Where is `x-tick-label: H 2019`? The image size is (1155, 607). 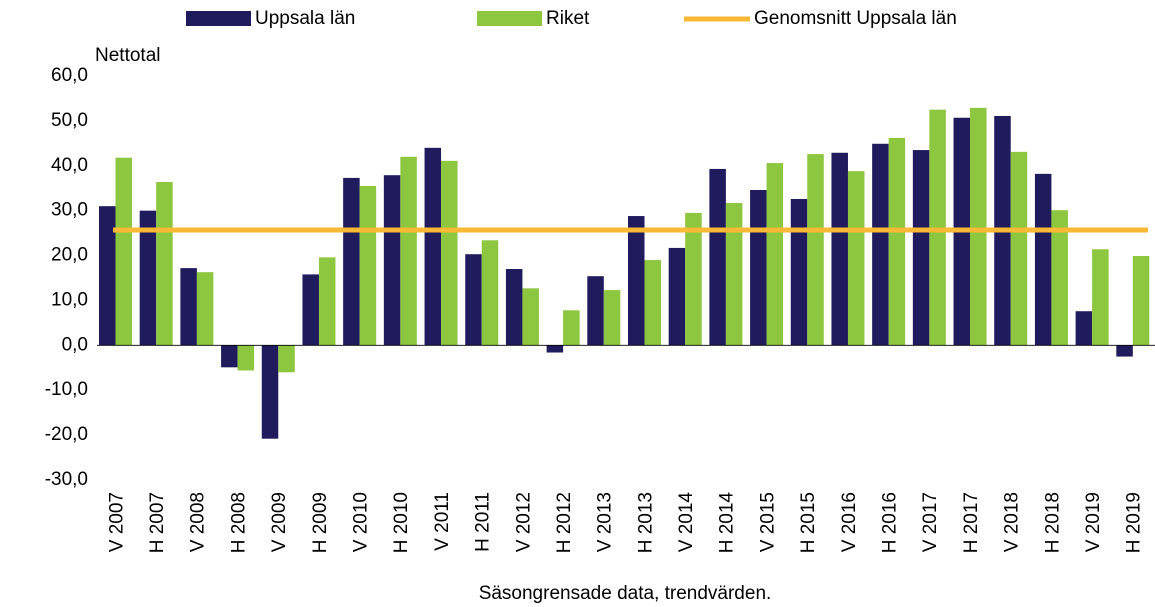
x-tick-label: H 2019 is located at coordinates (1134, 522).